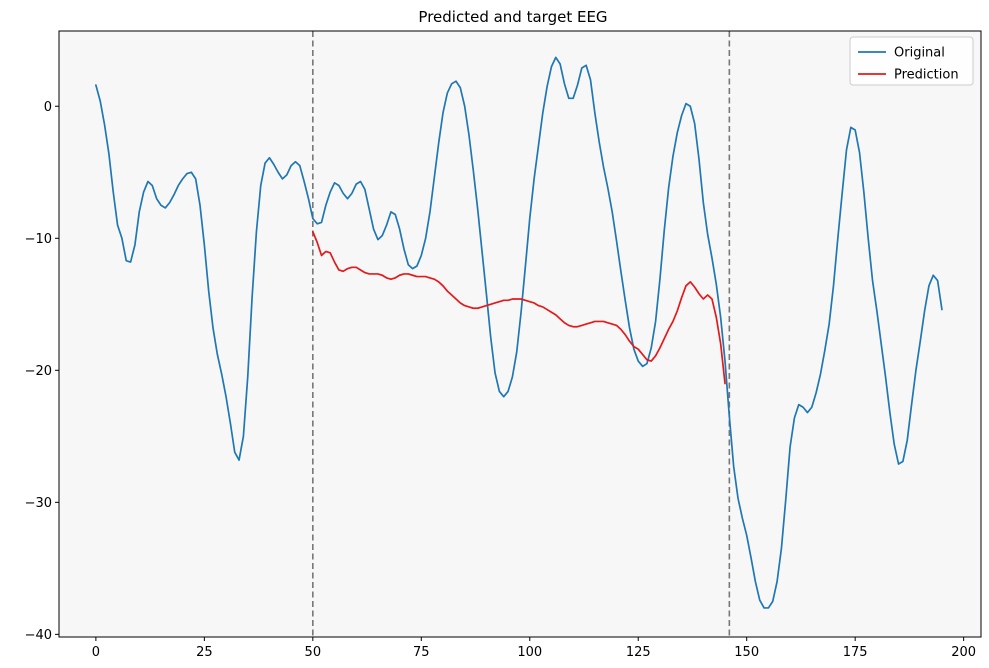  Describe the element at coordinates (38, 371) in the screenshot. I see `y-tick-label: −20` at that location.